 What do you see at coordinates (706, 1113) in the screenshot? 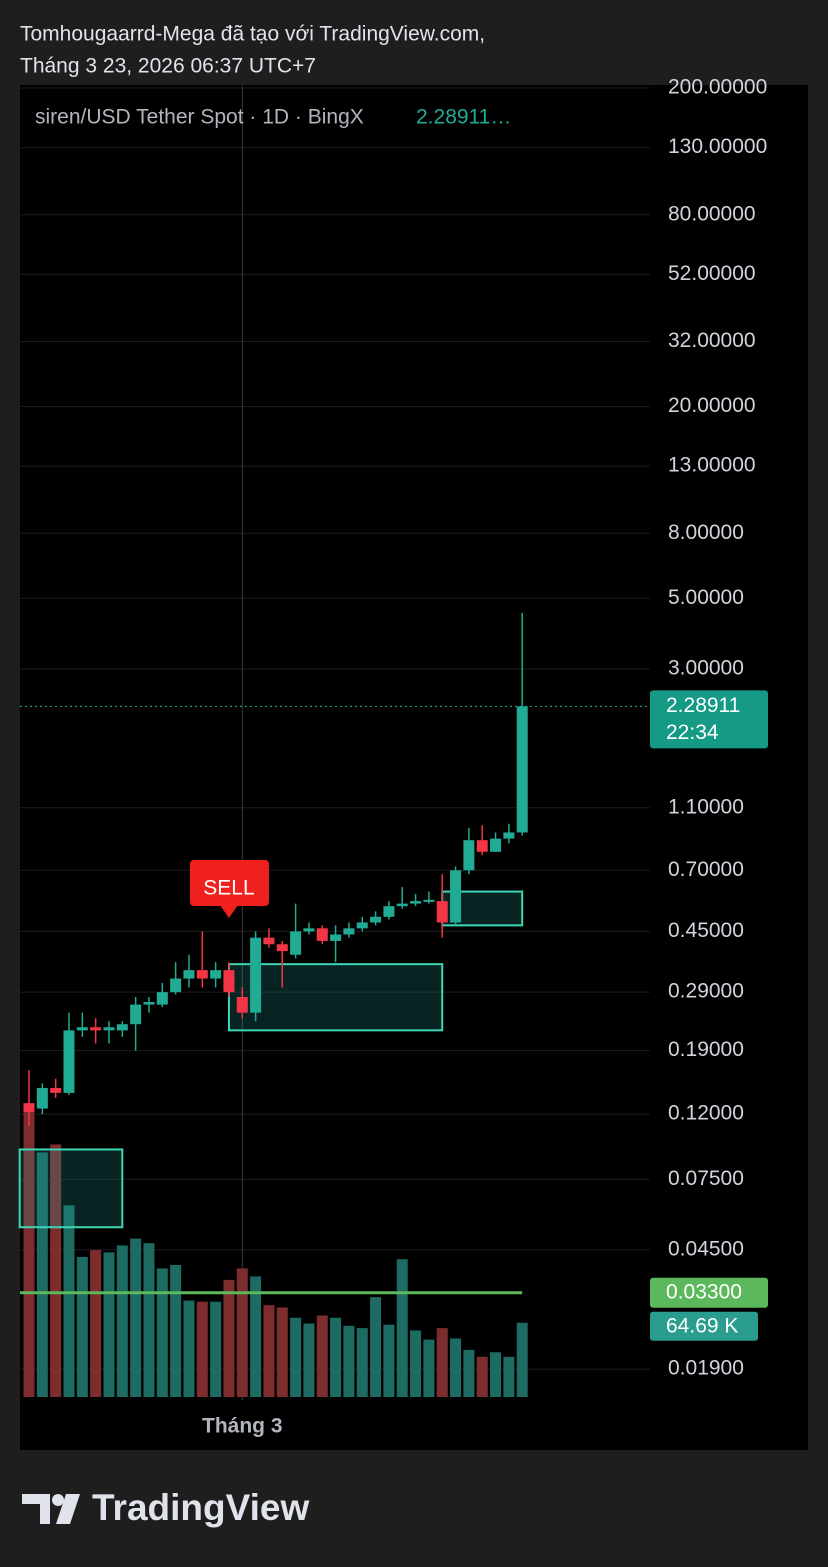
I see `y-tick-label: 0.12000` at bounding box center [706, 1113].